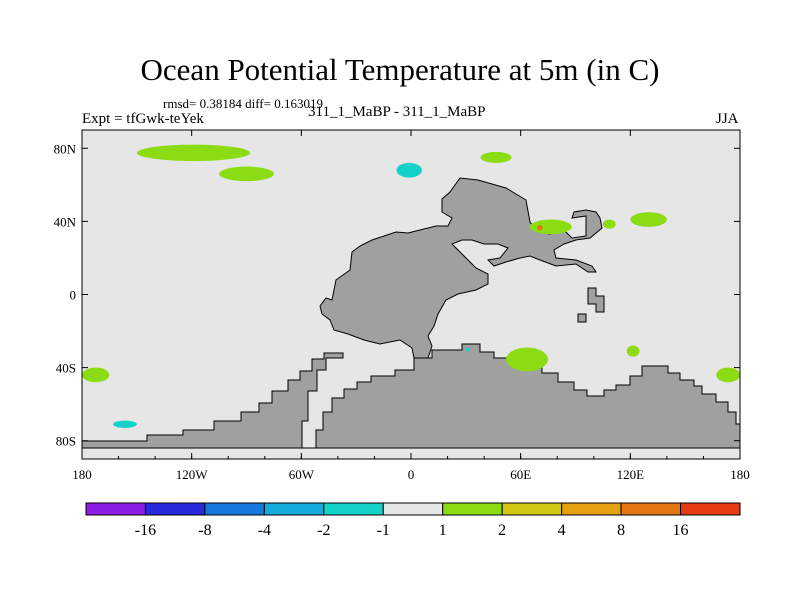  I want to click on colorbar-label-7: 4, so click(562, 530).